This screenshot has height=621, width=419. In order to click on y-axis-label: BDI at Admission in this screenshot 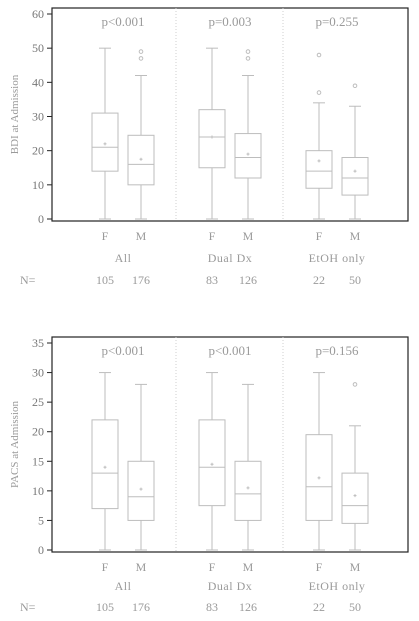, I will do `click(15, 114)`.